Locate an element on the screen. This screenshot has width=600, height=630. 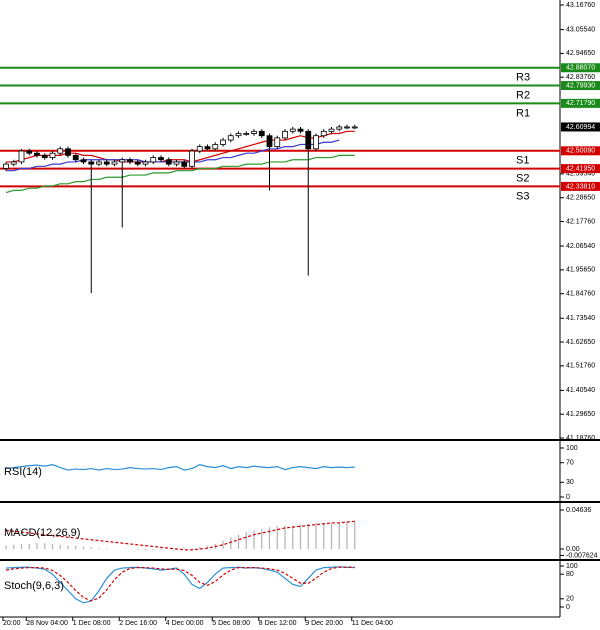
level-label: R1 is located at coordinates (523, 113).